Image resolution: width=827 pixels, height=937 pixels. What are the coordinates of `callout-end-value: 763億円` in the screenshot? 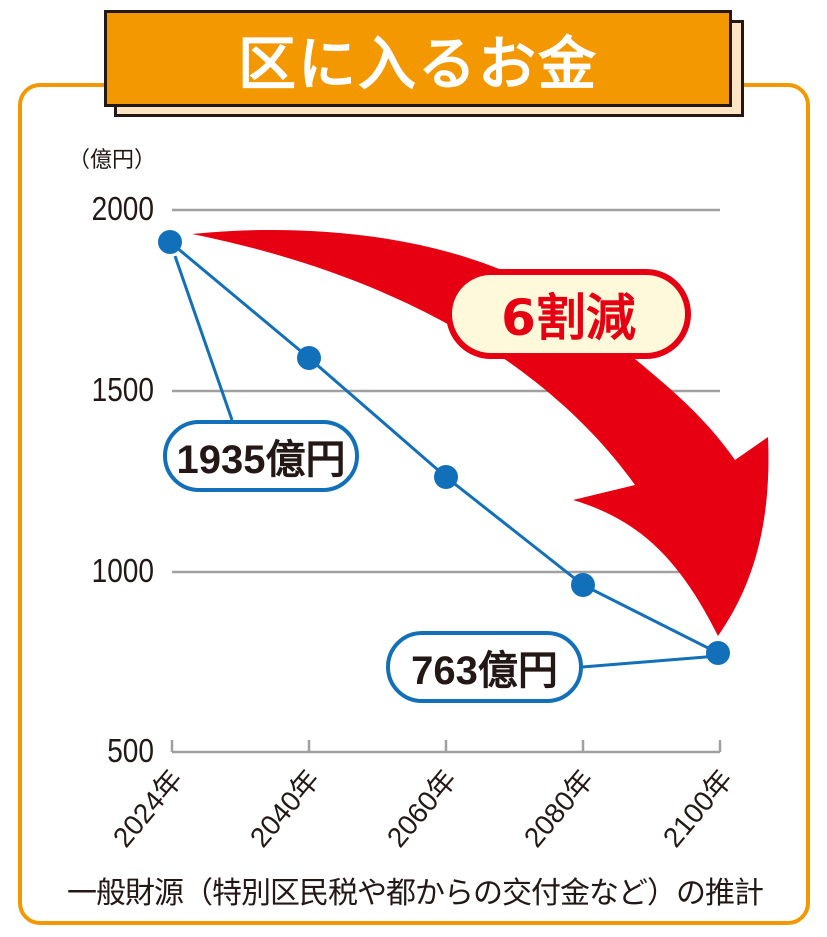 It's located at (484, 667).